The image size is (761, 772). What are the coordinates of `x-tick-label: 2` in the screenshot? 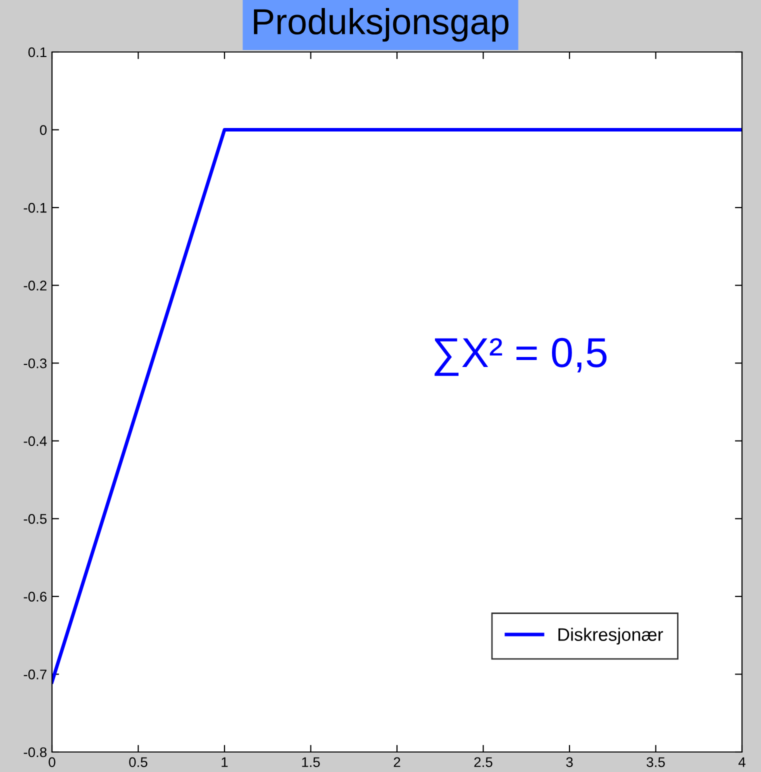 It's located at (397, 762).